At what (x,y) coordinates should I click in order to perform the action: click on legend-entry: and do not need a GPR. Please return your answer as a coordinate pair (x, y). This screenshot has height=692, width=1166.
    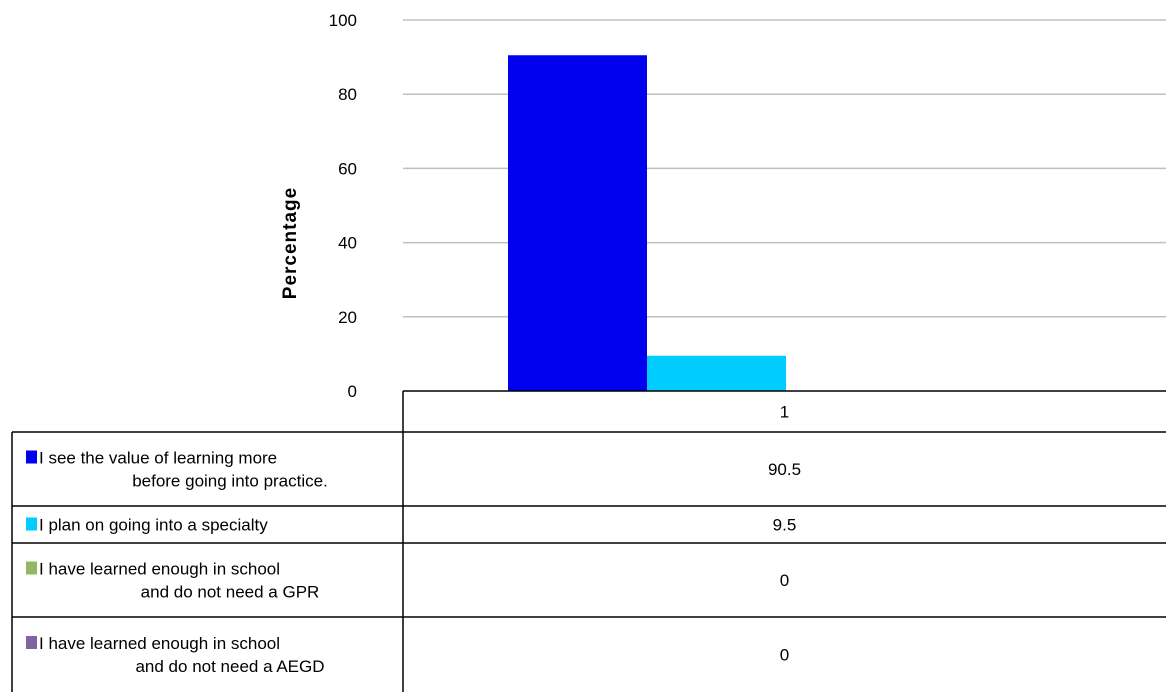
    Looking at the image, I should click on (230, 592).